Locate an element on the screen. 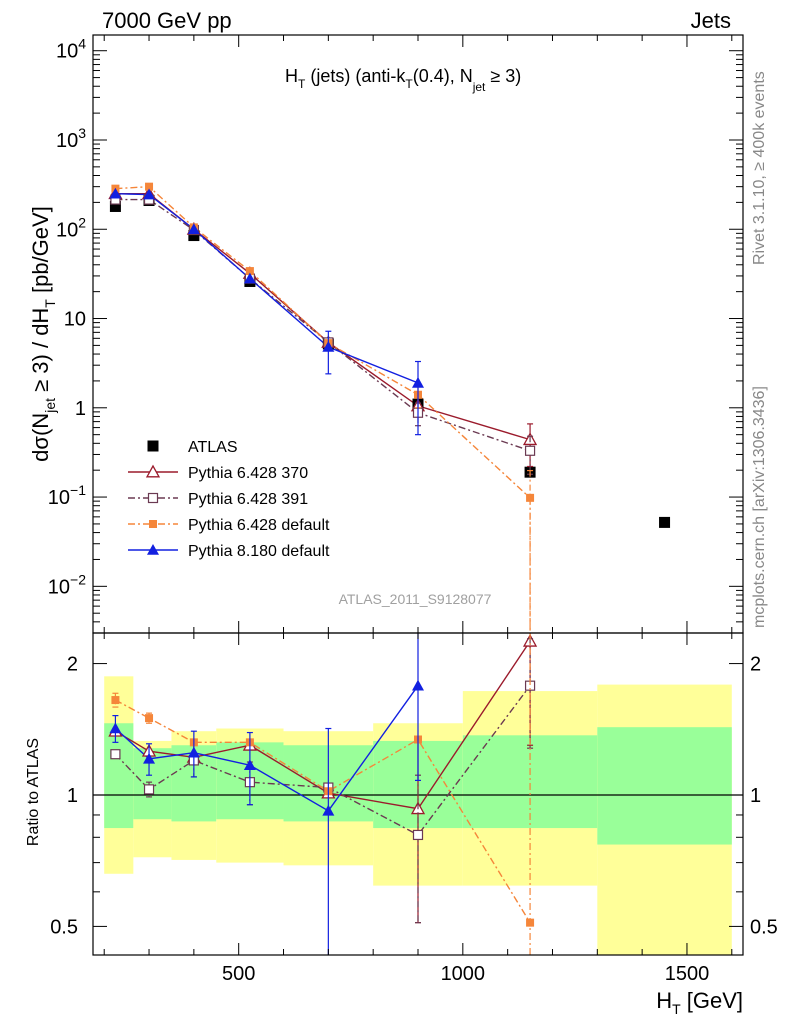  y-tick-exp: −1 is located at coordinates (78, 490).